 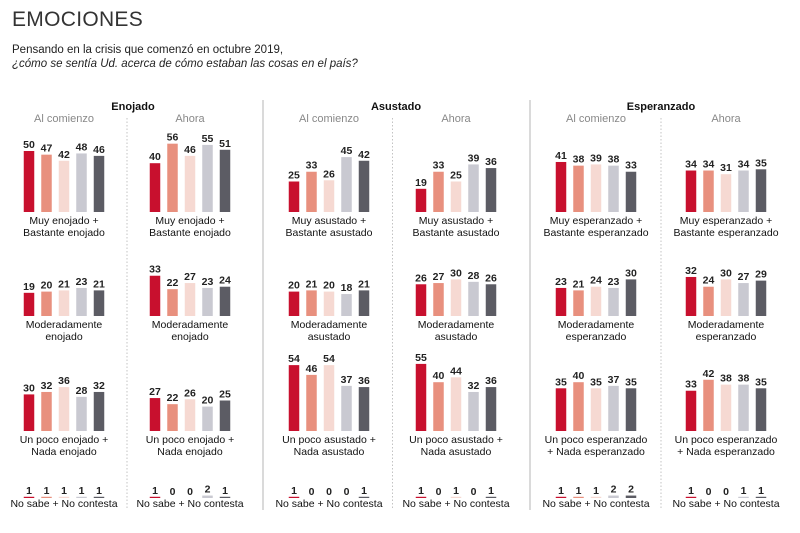 What do you see at coordinates (329, 286) in the screenshot?
I see `data-label: 20` at bounding box center [329, 286].